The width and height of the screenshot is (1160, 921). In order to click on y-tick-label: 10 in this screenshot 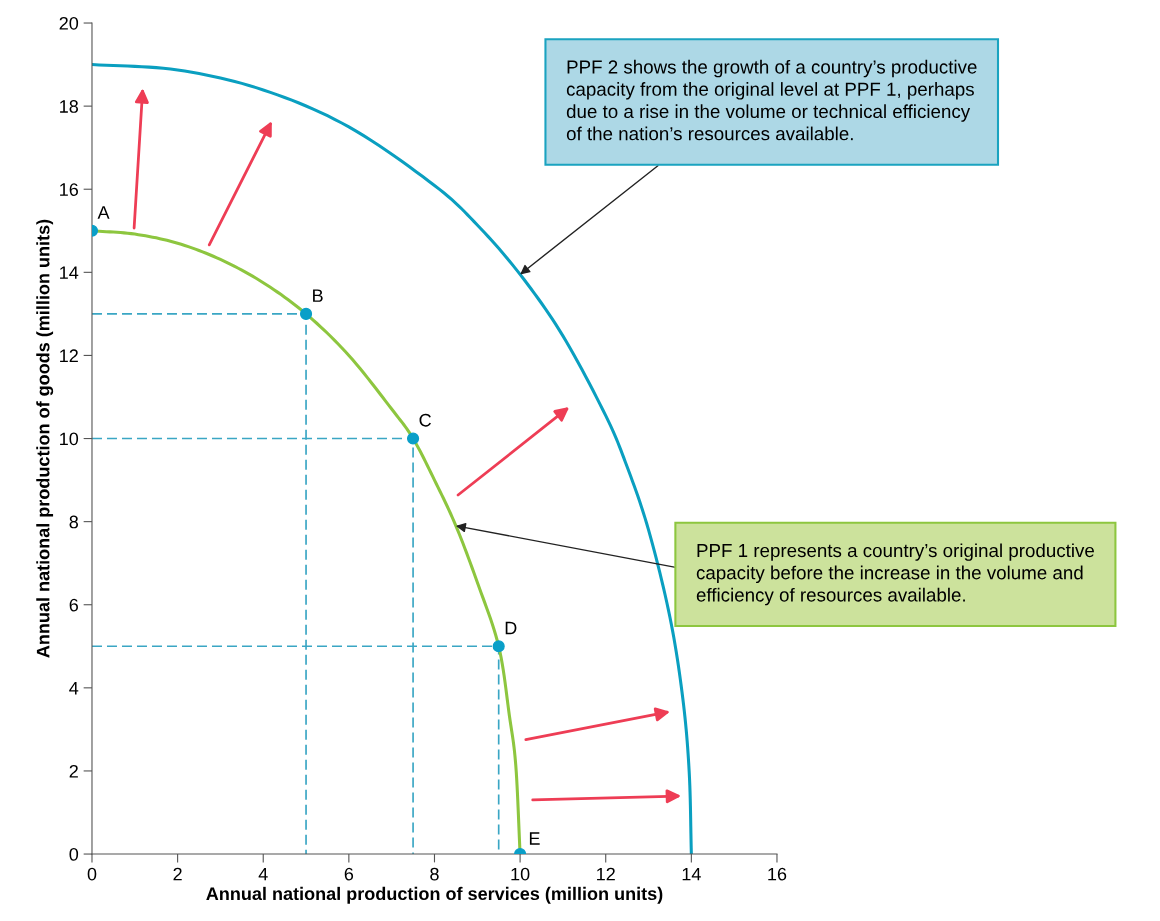, I will do `click(69, 439)`.